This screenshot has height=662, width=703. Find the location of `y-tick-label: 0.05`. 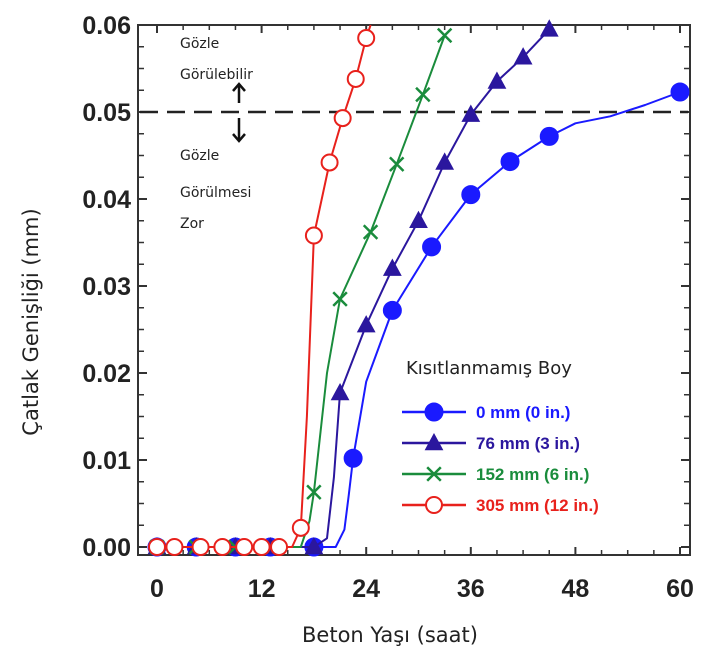

y-tick-label: 0.05 is located at coordinates (106, 113).